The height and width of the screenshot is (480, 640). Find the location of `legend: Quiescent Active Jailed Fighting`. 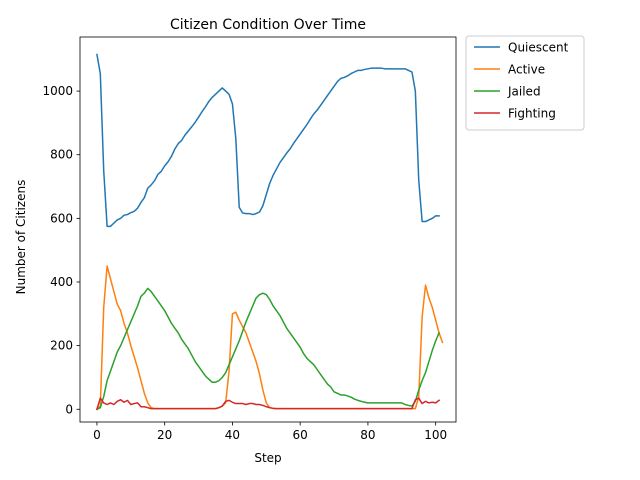

legend: Quiescent Active Jailed Fighting is located at coordinates (525, 83).